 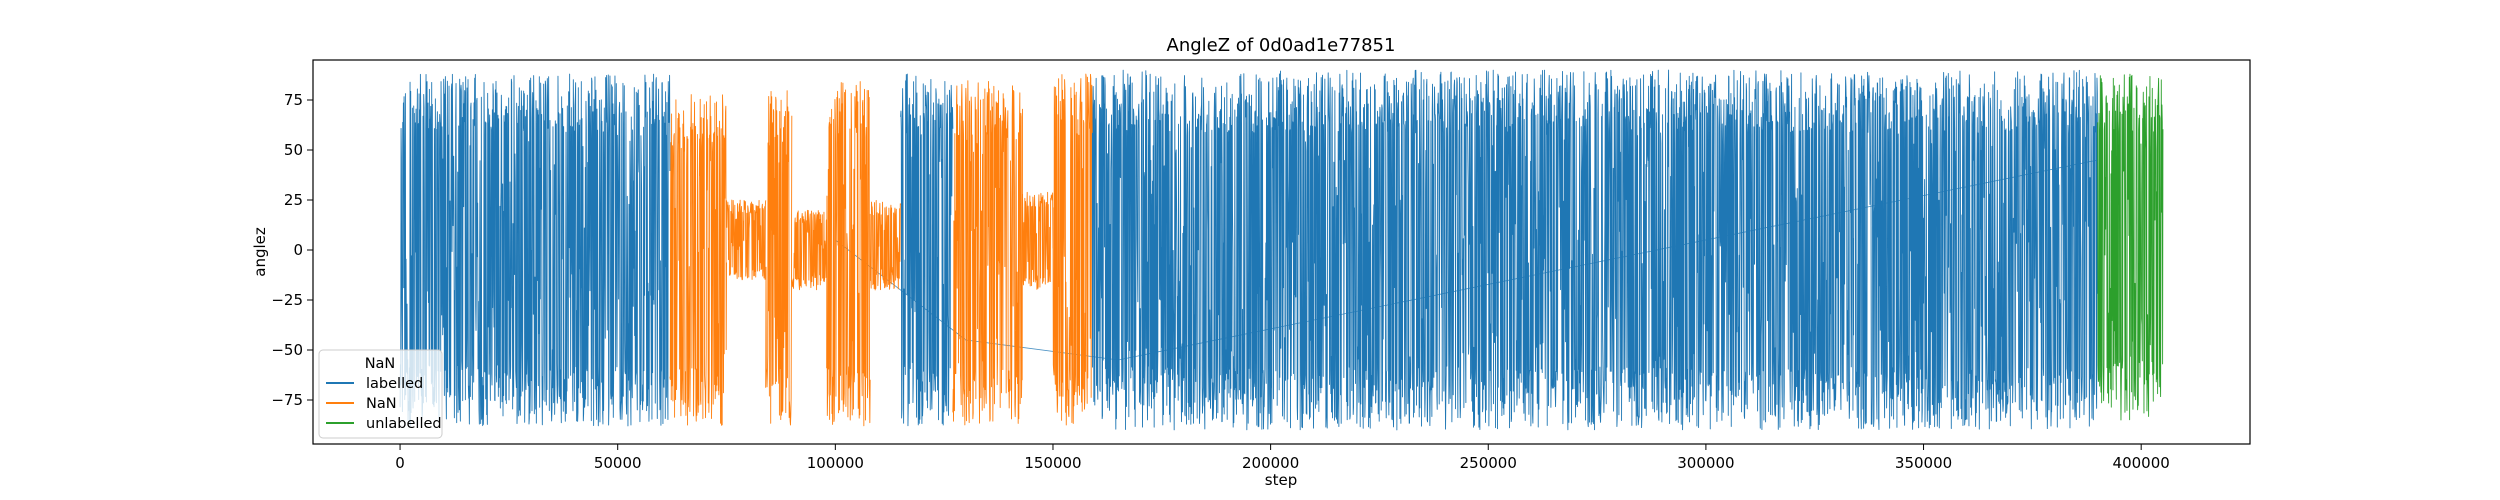 I want to click on legend-label-labelled: labelled, so click(x=394, y=384).